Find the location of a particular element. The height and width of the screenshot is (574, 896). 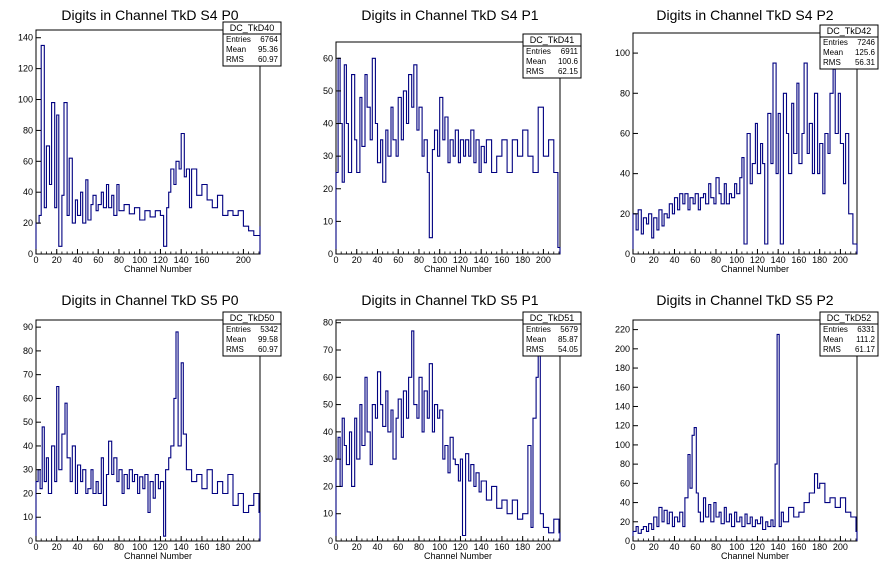

stats-value: 61.17 is located at coordinates (865, 349).